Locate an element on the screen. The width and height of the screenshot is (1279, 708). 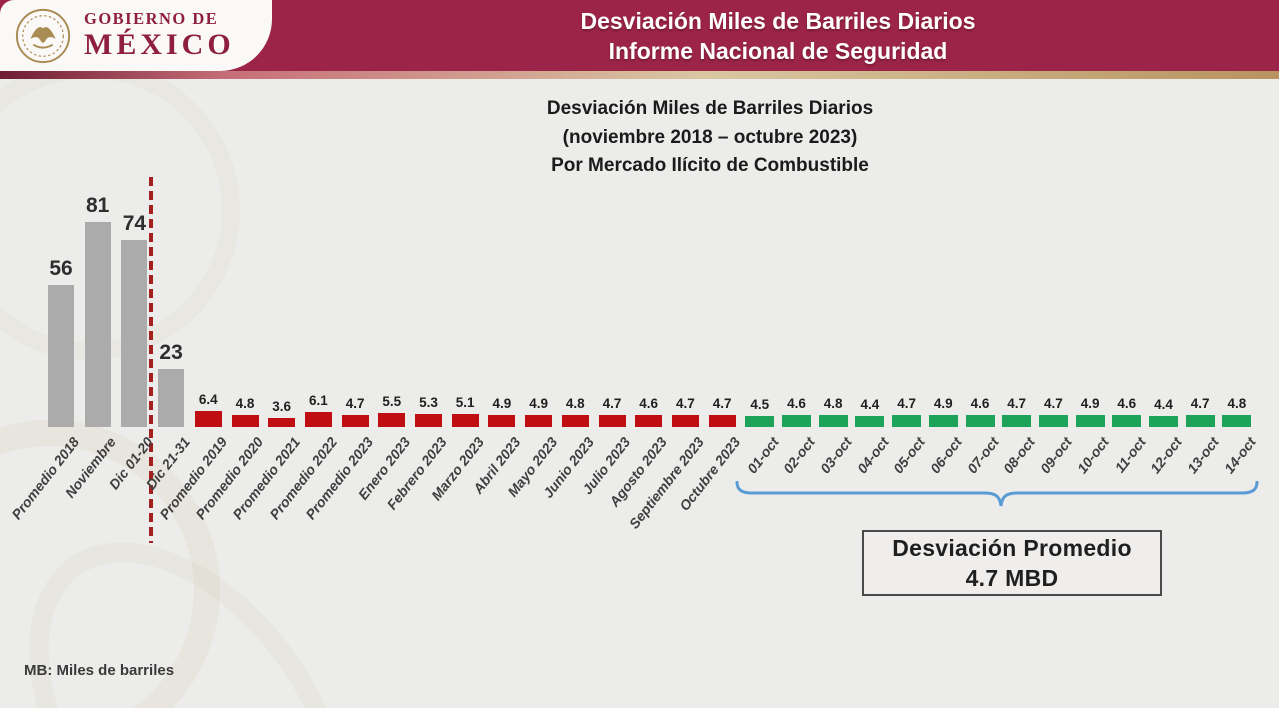
average-deviation-label: Desviación Promedio is located at coordinates (1012, 548).